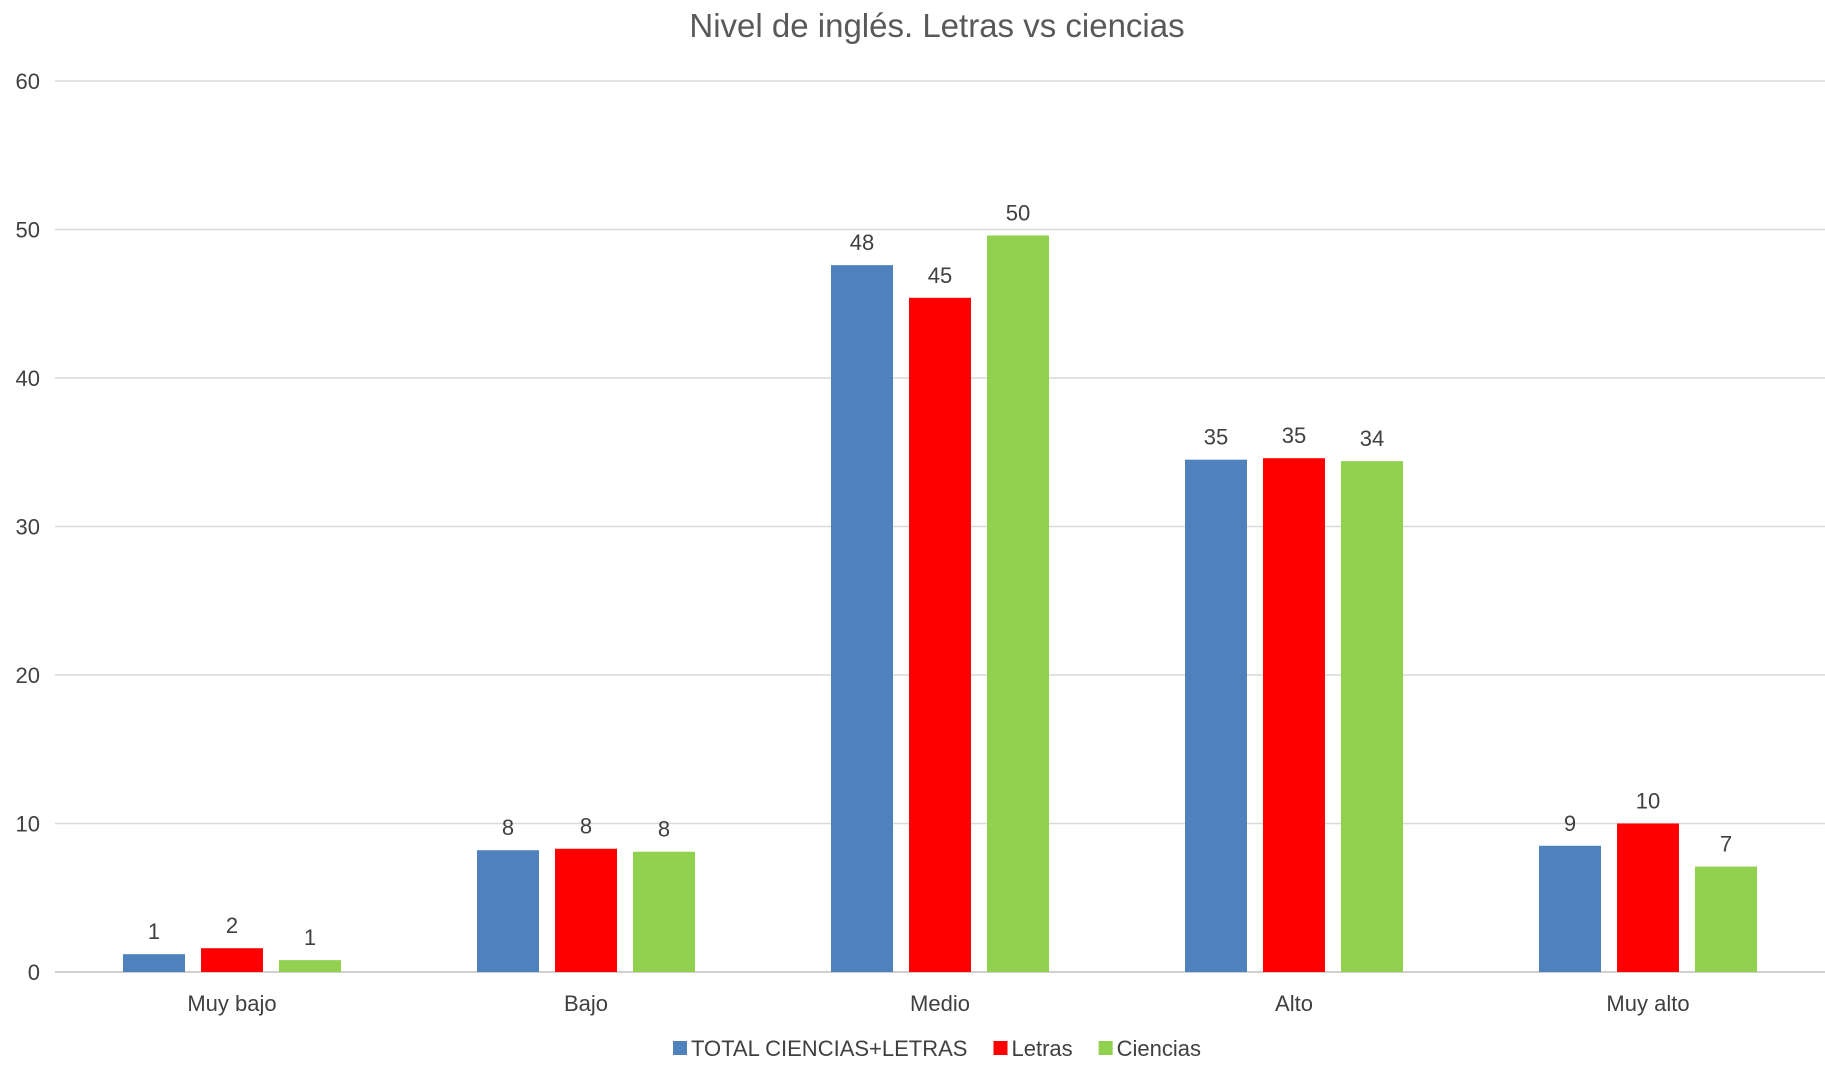  I want to click on legend-label: Letras, so click(1041, 1048).